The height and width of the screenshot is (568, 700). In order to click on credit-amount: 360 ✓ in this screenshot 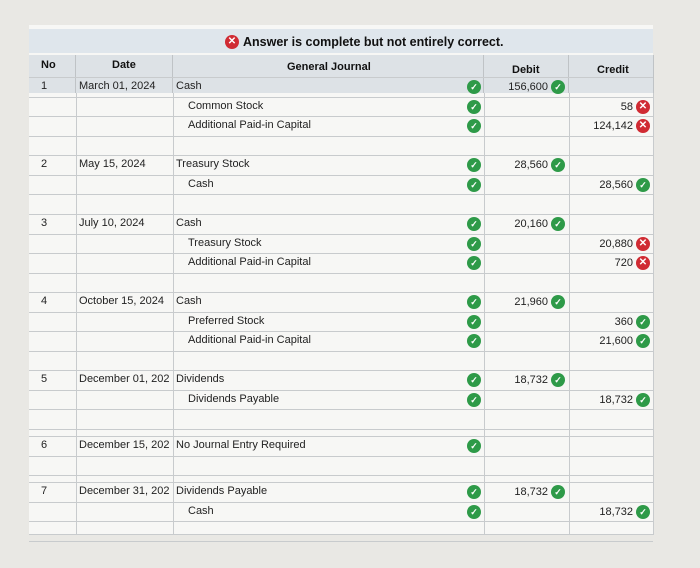, I will do `click(609, 321)`.